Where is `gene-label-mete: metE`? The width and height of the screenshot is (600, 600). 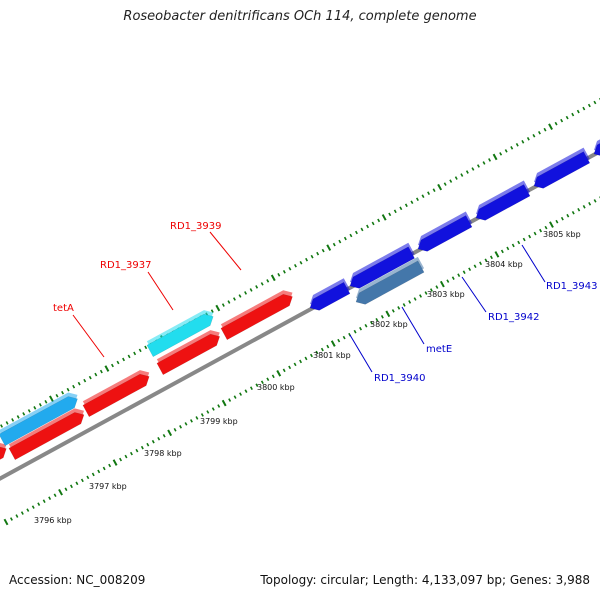 gene-label-mete: metE is located at coordinates (439, 349).